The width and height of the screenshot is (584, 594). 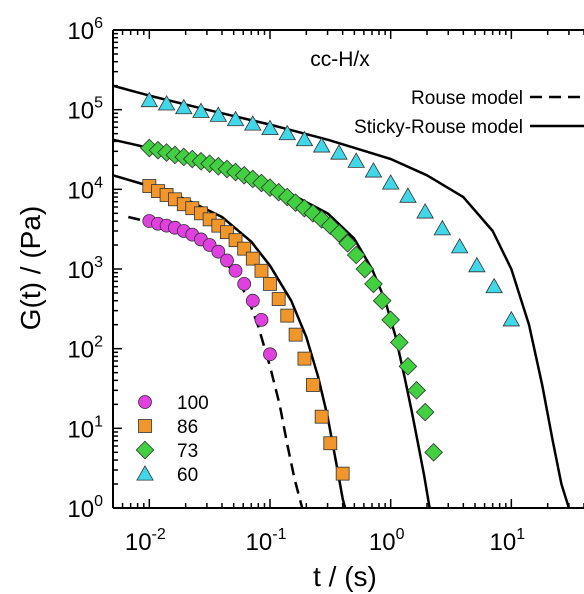 What do you see at coordinates (266, 541) in the screenshot?
I see `x-tick-label: 10⁻¹` at bounding box center [266, 541].